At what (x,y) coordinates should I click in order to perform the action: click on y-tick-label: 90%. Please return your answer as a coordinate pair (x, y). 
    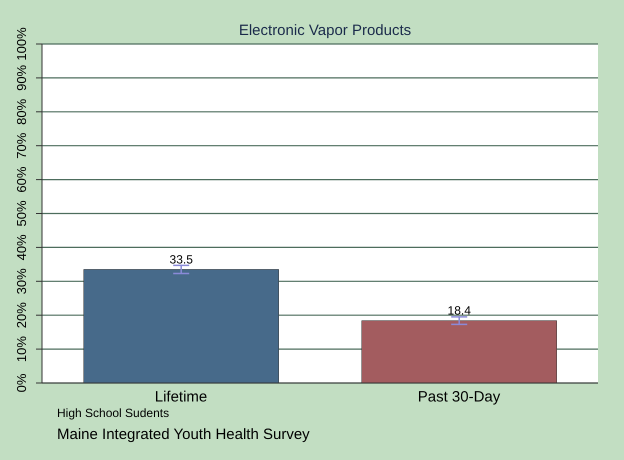
    Looking at the image, I should click on (21, 77).